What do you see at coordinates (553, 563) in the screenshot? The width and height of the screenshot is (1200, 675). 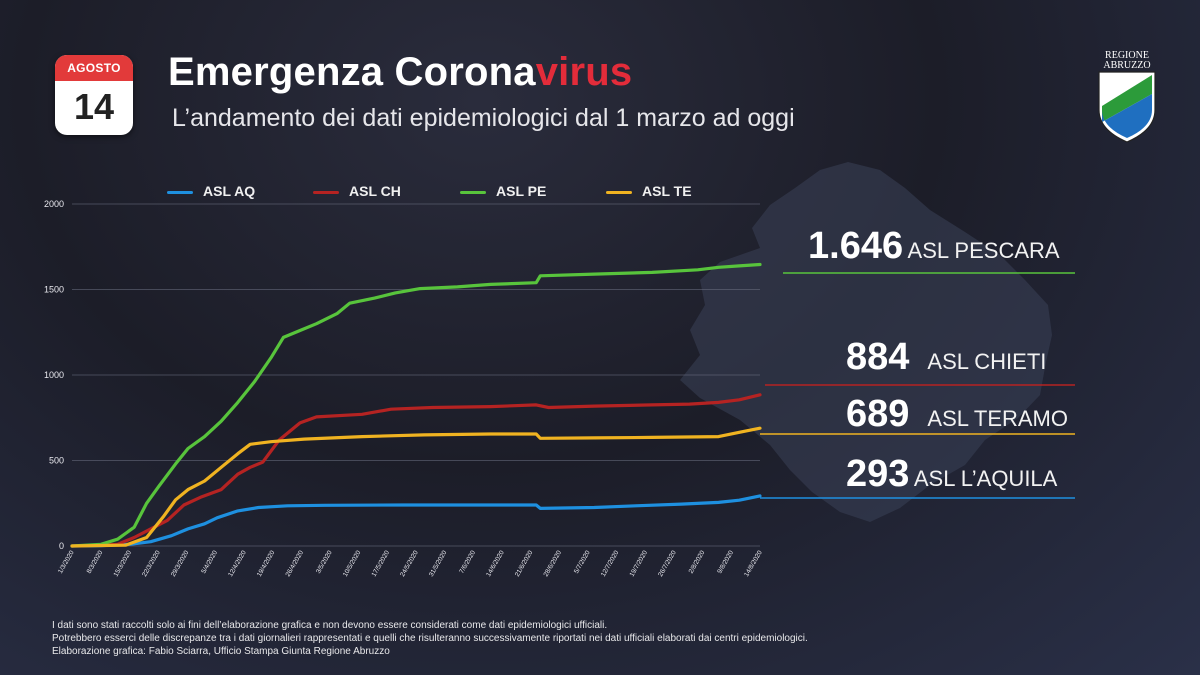 I see `x-tick-label: 28/6/2020` at bounding box center [553, 563].